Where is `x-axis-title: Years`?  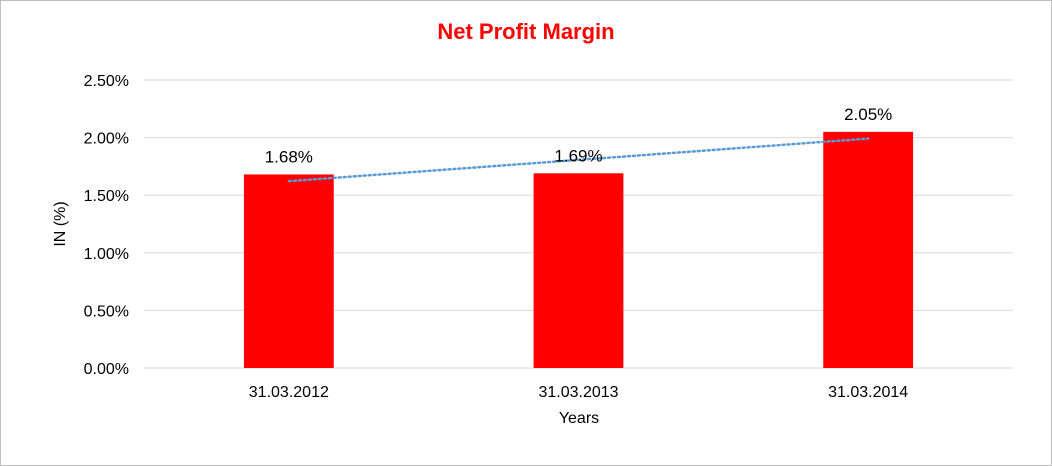
x-axis-title: Years is located at coordinates (579, 418).